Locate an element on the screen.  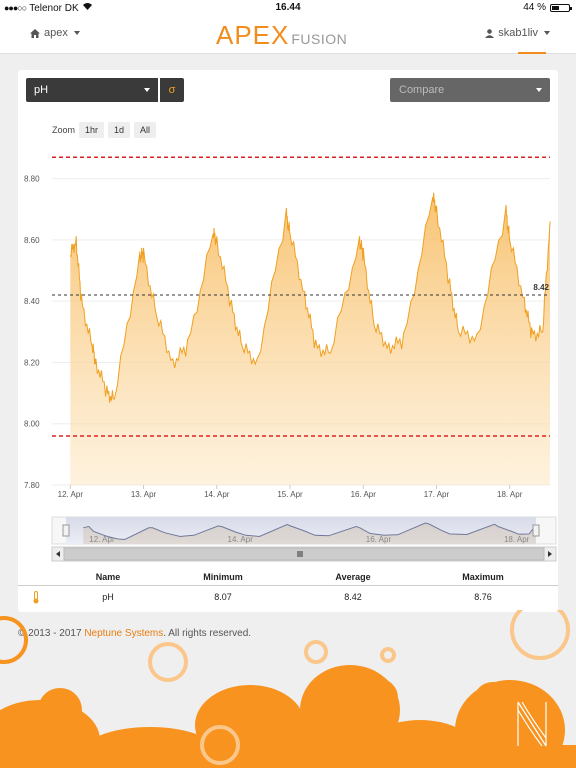
wifi-icon is located at coordinates (87, 8).